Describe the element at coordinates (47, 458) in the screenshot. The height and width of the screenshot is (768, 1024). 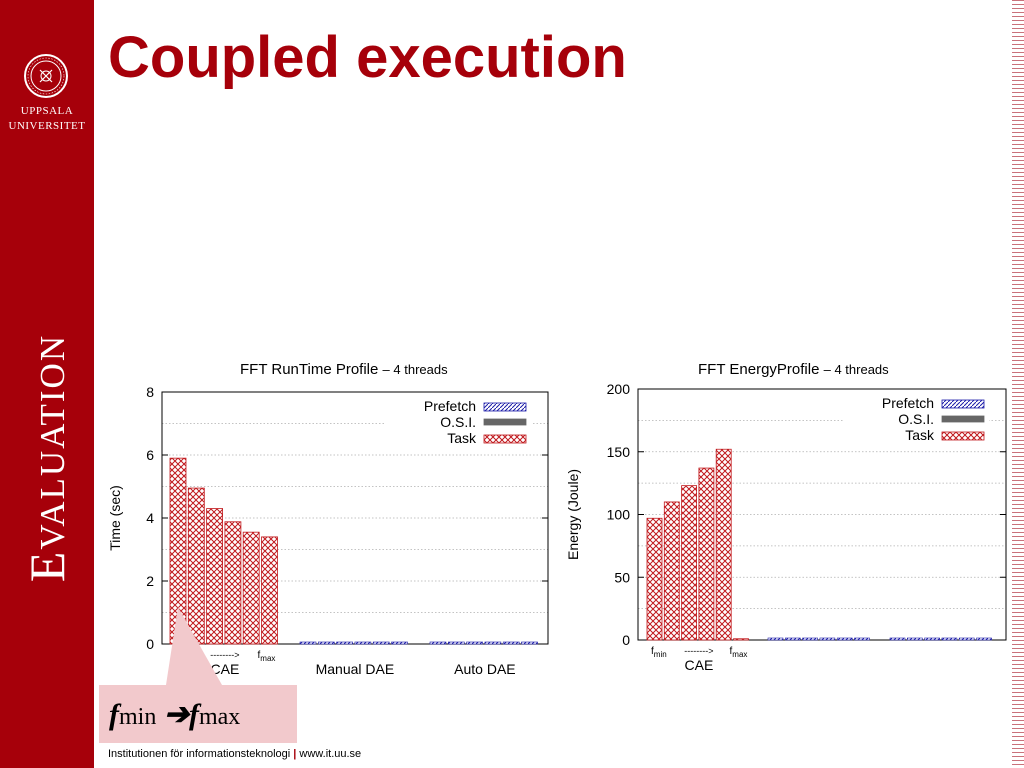
I see `section-label: Evaluation` at that location.